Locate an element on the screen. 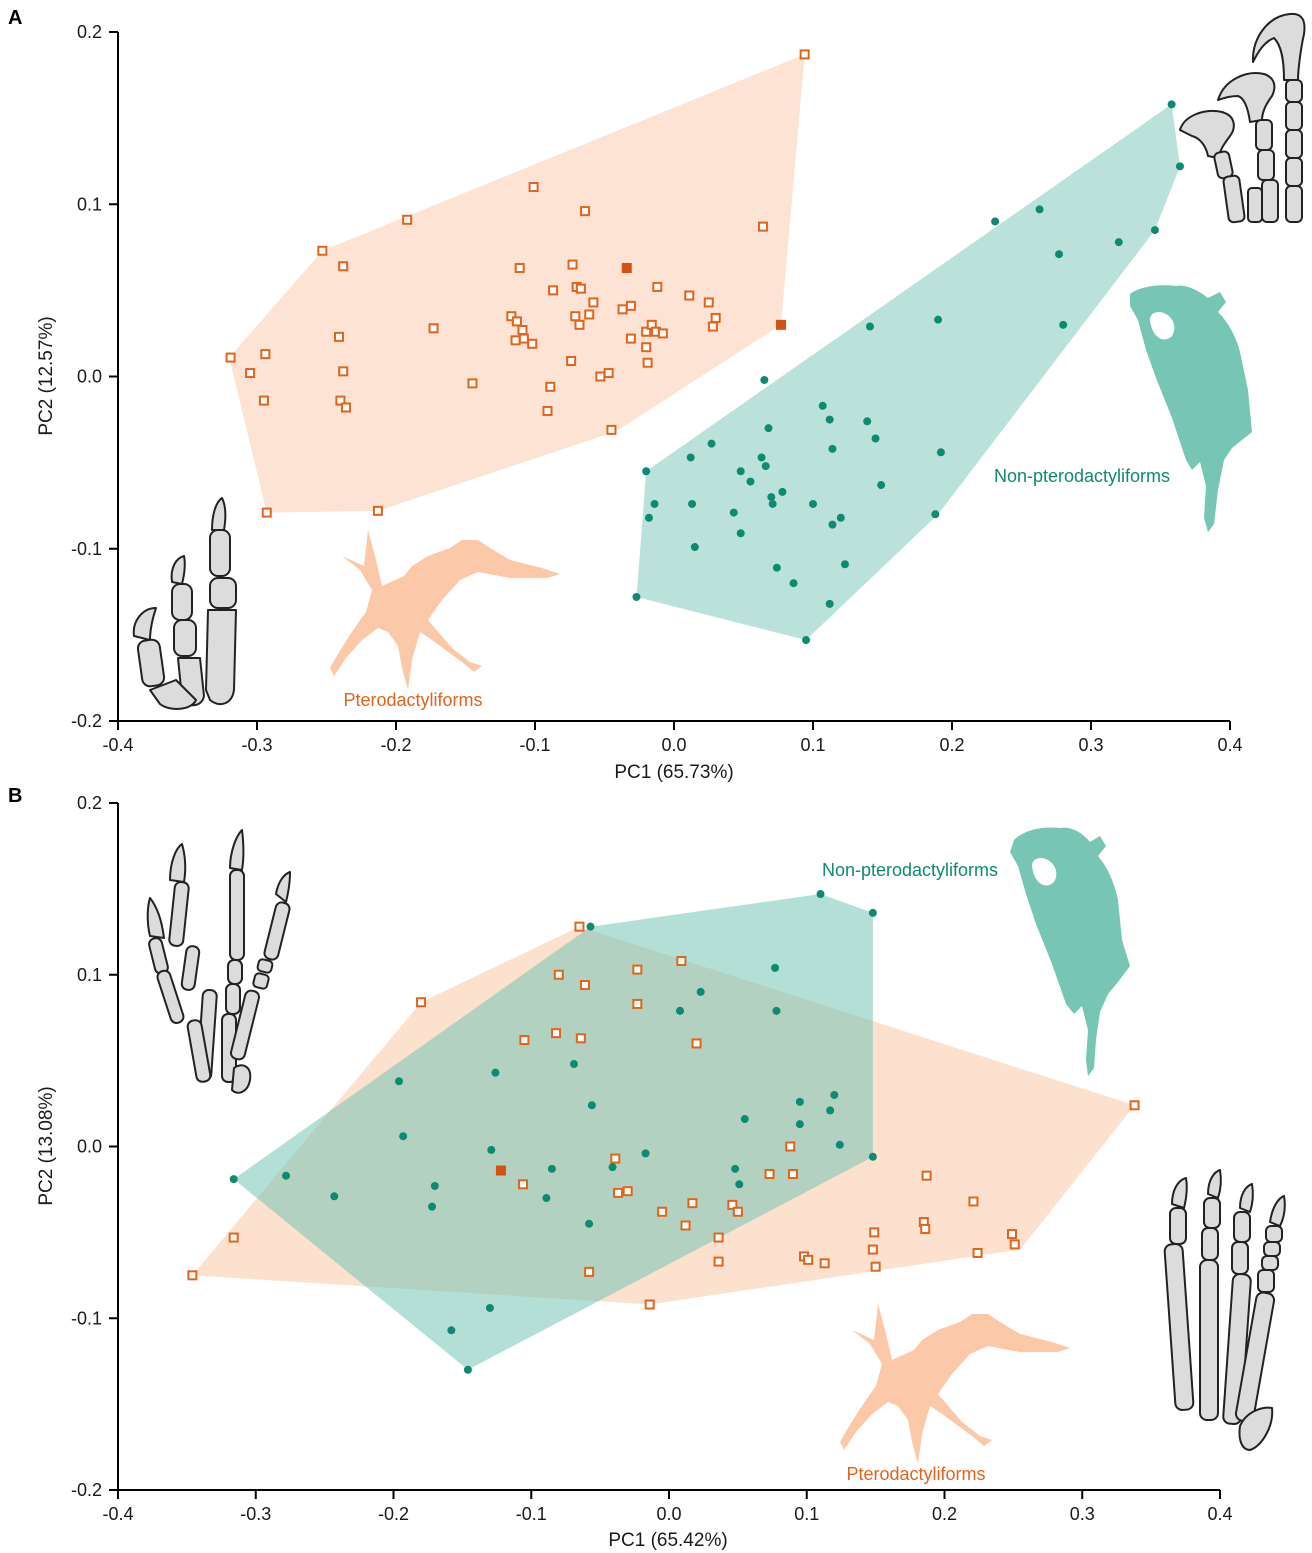  non-pterodactyliform-silhouette-icon is located at coordinates (1191, 408).